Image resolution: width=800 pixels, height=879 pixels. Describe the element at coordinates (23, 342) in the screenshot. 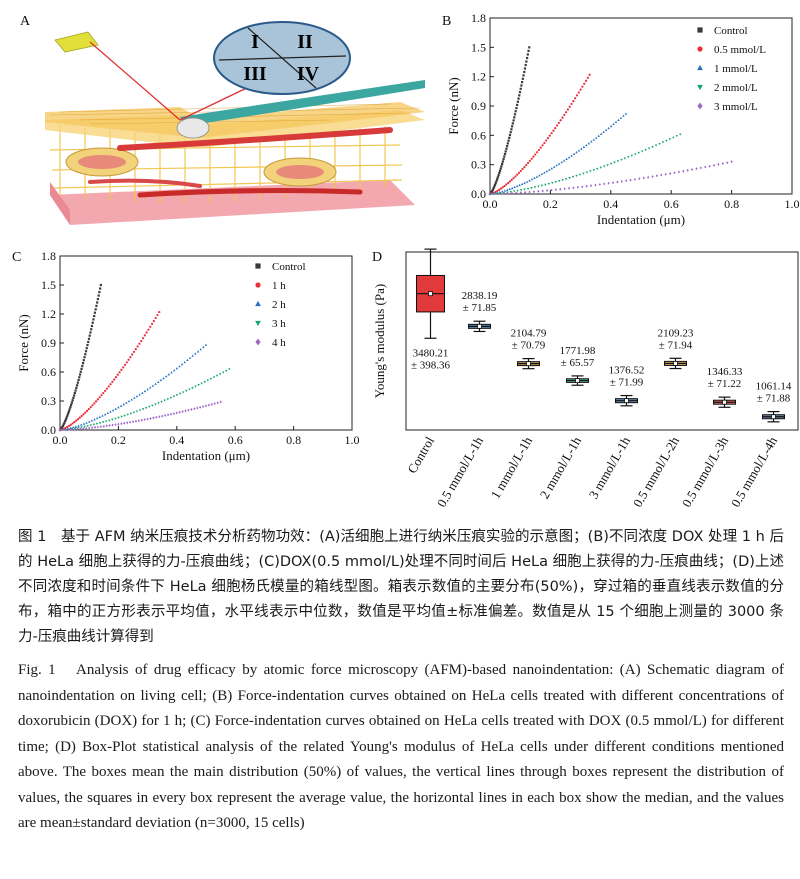

I see `y-axis-label: Force (nN)` at that location.